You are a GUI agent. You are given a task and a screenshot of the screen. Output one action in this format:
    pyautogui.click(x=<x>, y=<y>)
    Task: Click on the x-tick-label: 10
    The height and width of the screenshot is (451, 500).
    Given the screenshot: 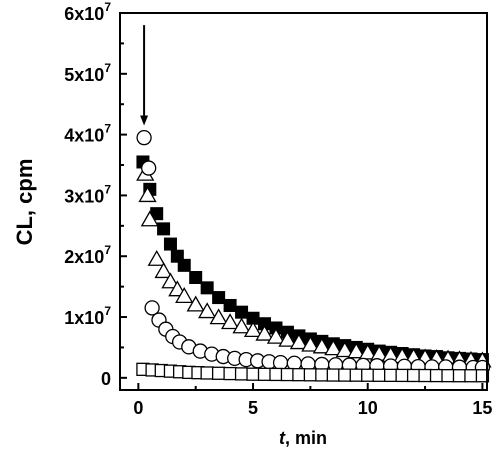 What is the action you would take?
    pyautogui.click(x=368, y=408)
    